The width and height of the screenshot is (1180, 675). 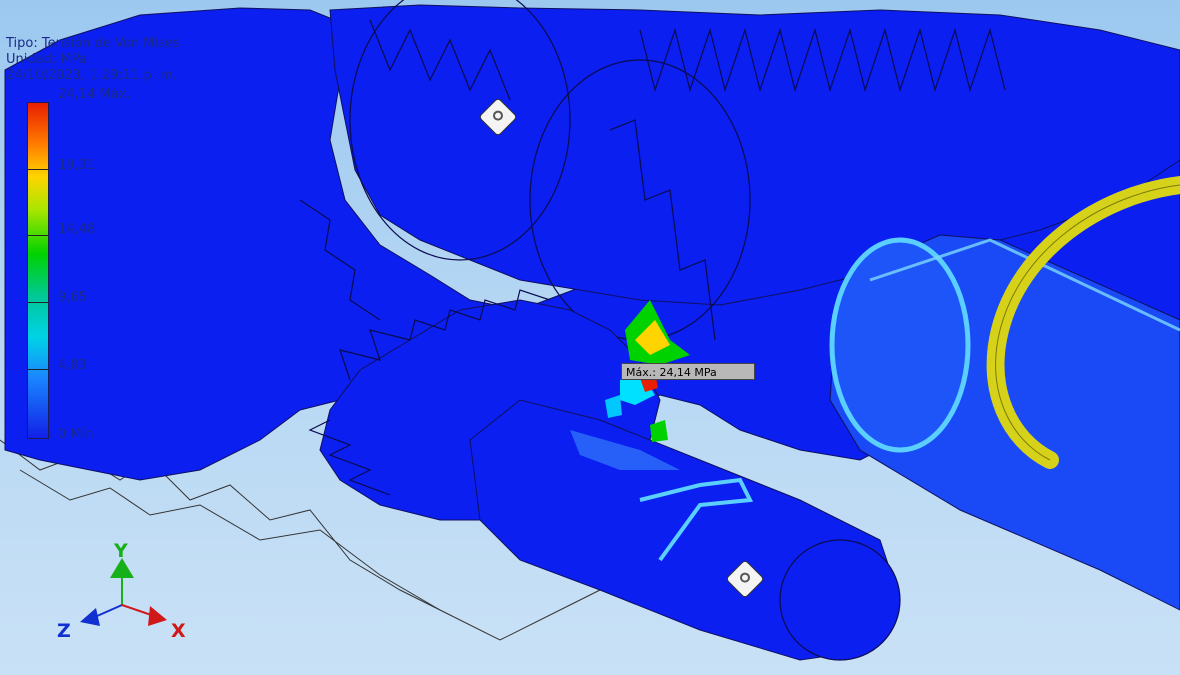 What do you see at coordinates (77, 165) in the screenshot?
I see `legend-tick-label: 19,31` at bounding box center [77, 165].